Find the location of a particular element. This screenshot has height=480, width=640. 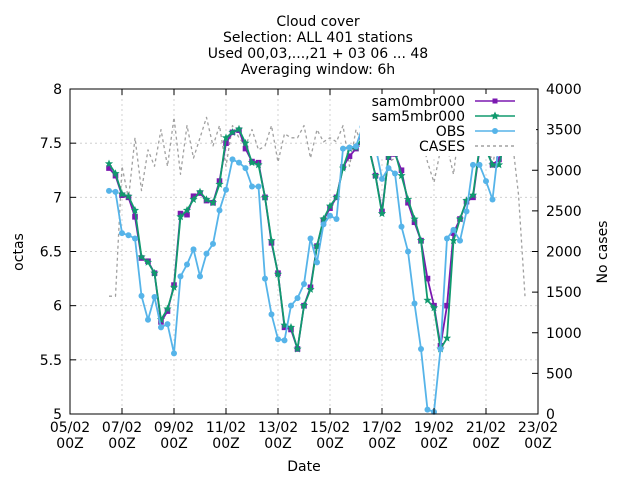

legend-entry-obs: OBS is located at coordinates (475, 132).